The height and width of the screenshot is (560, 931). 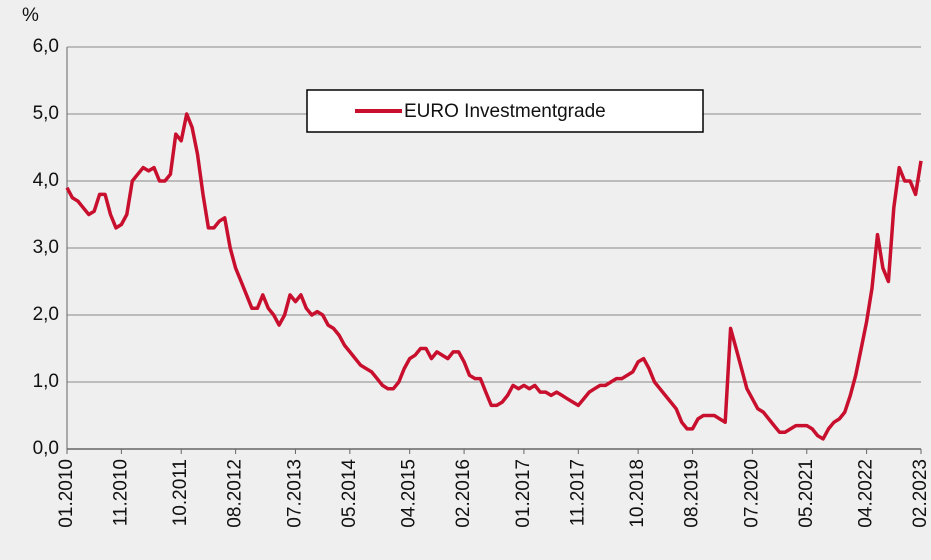 I want to click on x-tick-label: 01.2010, so click(x=66, y=493).